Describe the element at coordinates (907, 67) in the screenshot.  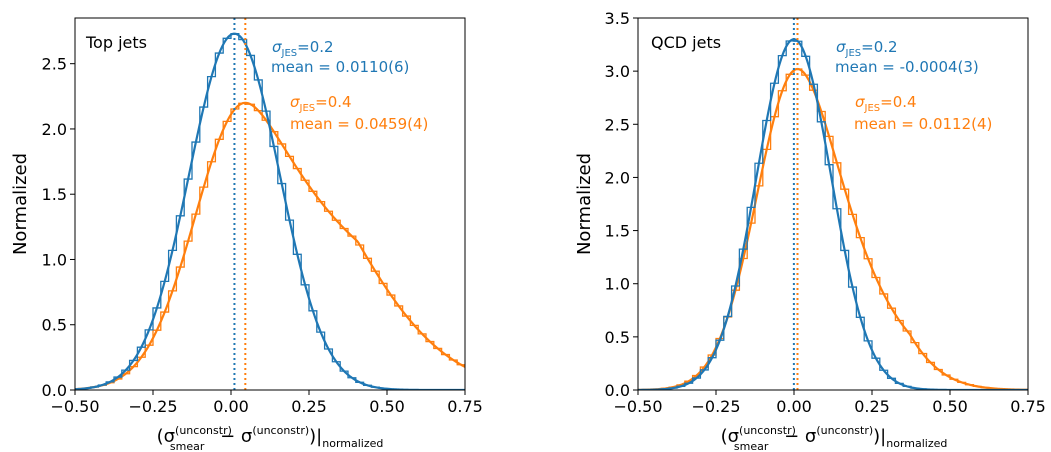
I see `series-0-mean-annotation: mean = -0.0004(3)` at that location.